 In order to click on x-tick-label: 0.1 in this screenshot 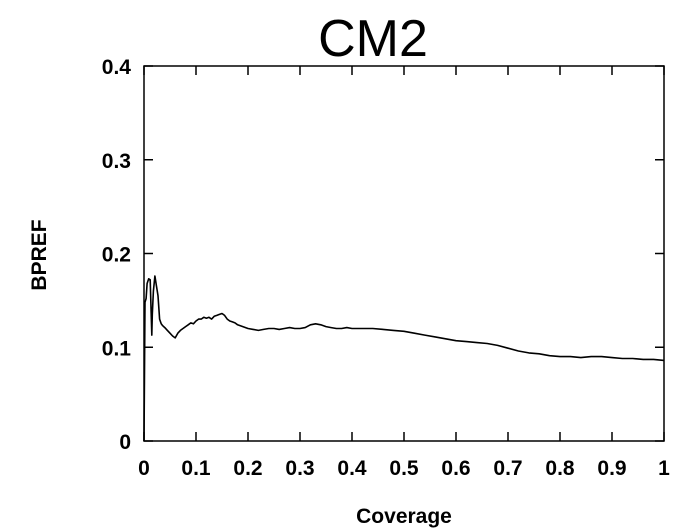, I will do `click(196, 468)`.